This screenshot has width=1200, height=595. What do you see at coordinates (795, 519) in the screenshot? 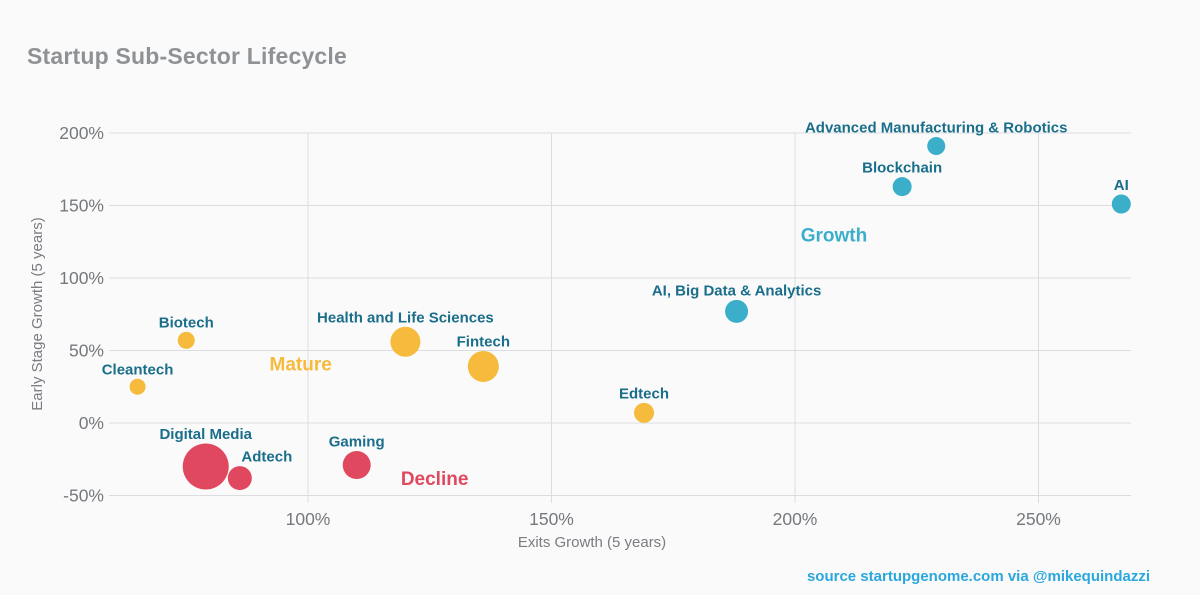
I see `x-tick-label: 200%` at bounding box center [795, 519].